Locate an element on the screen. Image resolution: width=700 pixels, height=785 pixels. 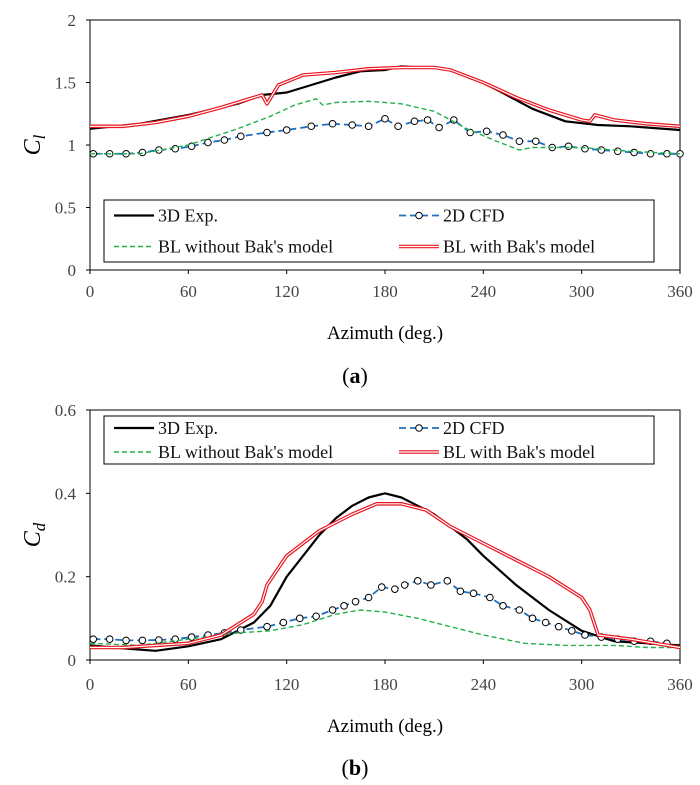
y-axis-label: Cl is located at coordinates (34, 144).